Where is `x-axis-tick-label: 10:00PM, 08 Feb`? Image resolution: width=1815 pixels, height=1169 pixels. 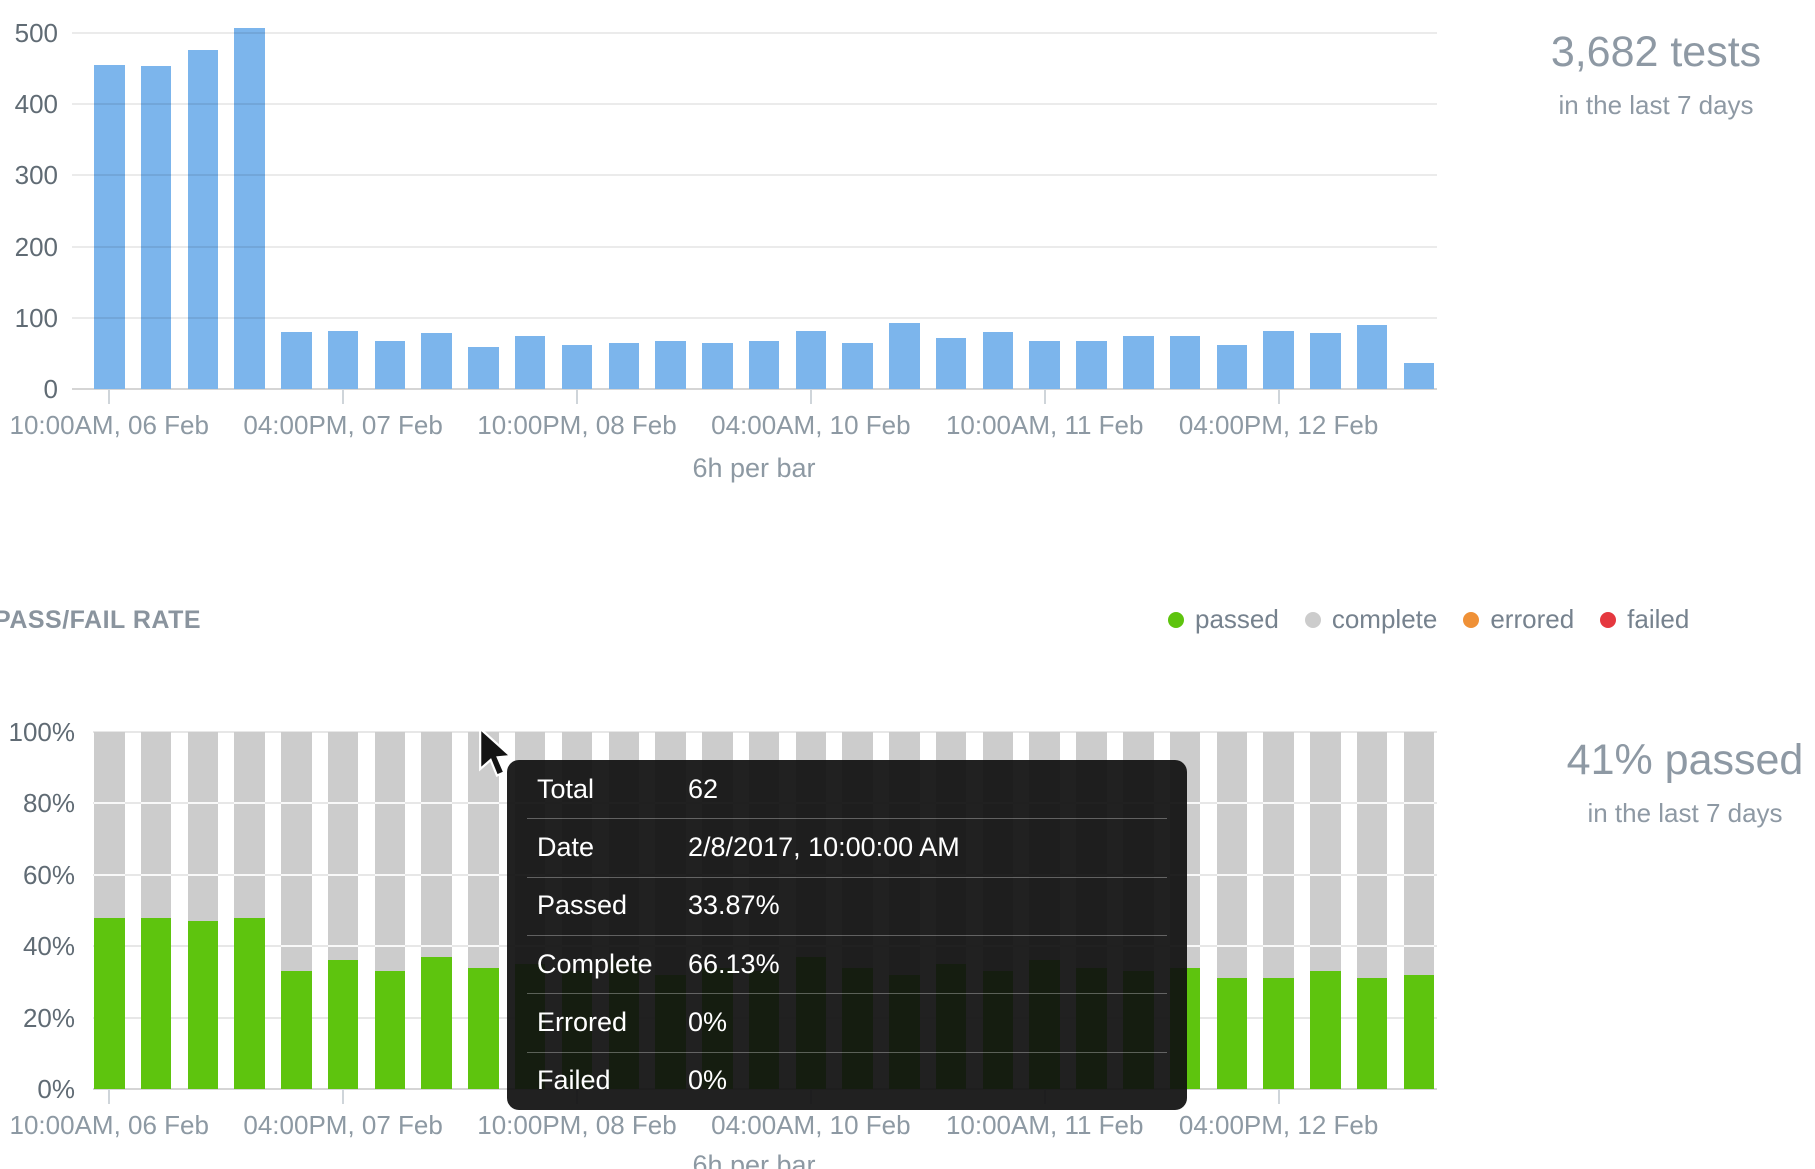 x-axis-tick-label: 10:00PM, 08 Feb is located at coordinates (577, 1125).